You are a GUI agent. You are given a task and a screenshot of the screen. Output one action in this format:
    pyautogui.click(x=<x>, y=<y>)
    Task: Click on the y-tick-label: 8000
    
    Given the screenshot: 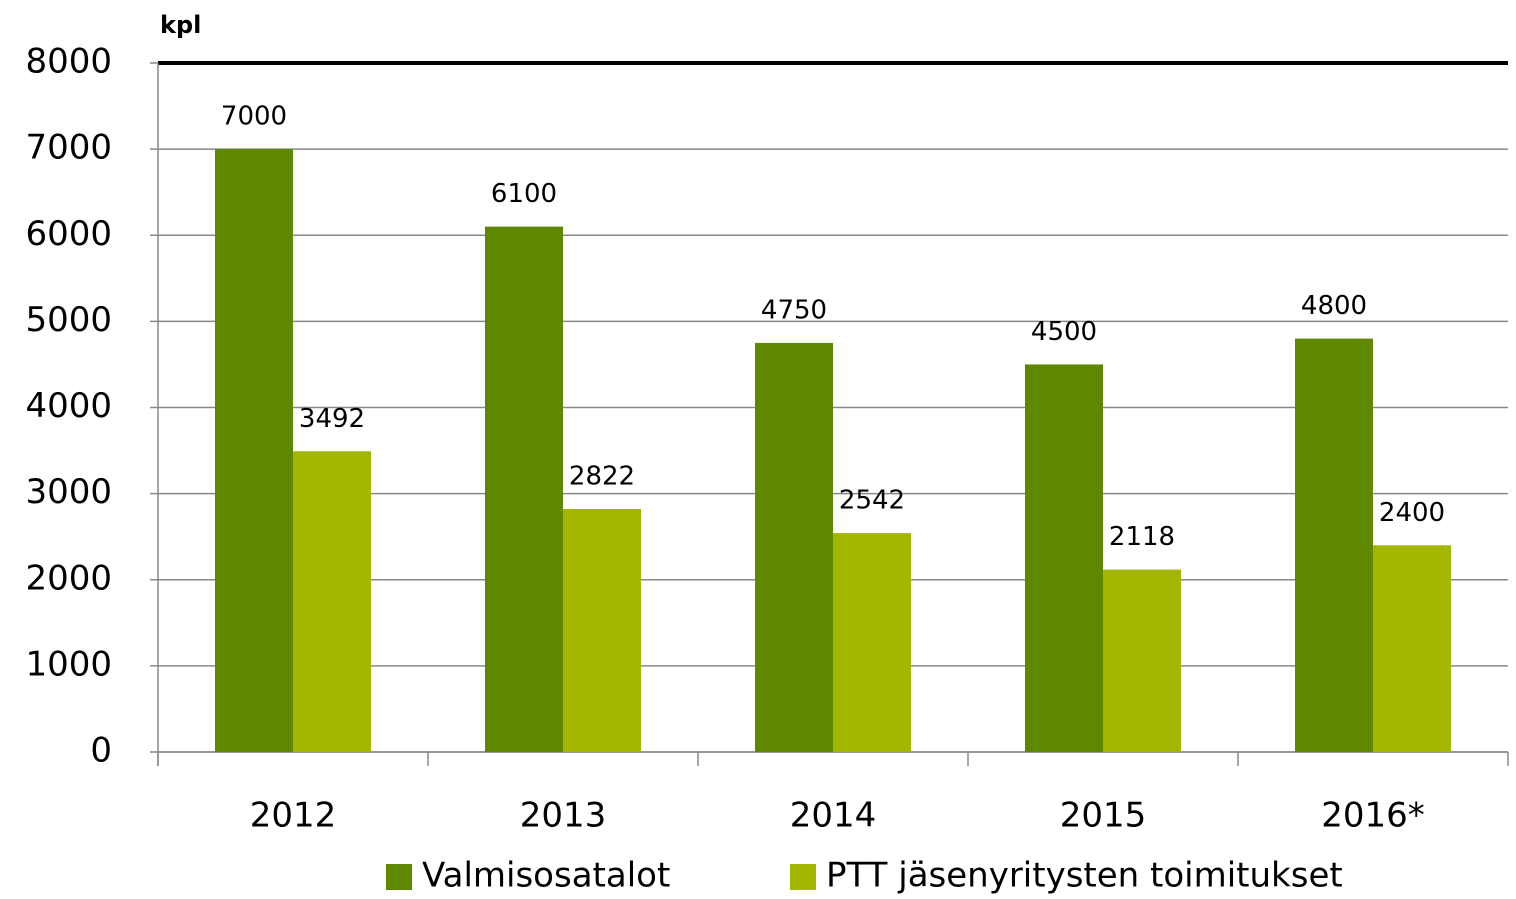 What is the action you would take?
    pyautogui.click(x=68, y=62)
    